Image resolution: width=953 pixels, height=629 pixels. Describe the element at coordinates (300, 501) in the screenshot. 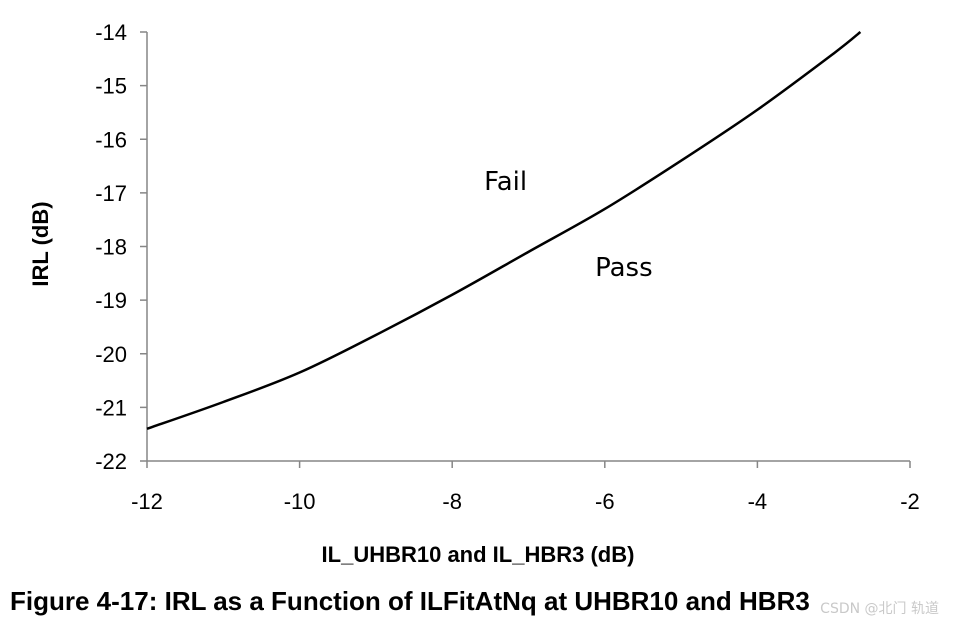

I see `x-tick-label: -10` at that location.